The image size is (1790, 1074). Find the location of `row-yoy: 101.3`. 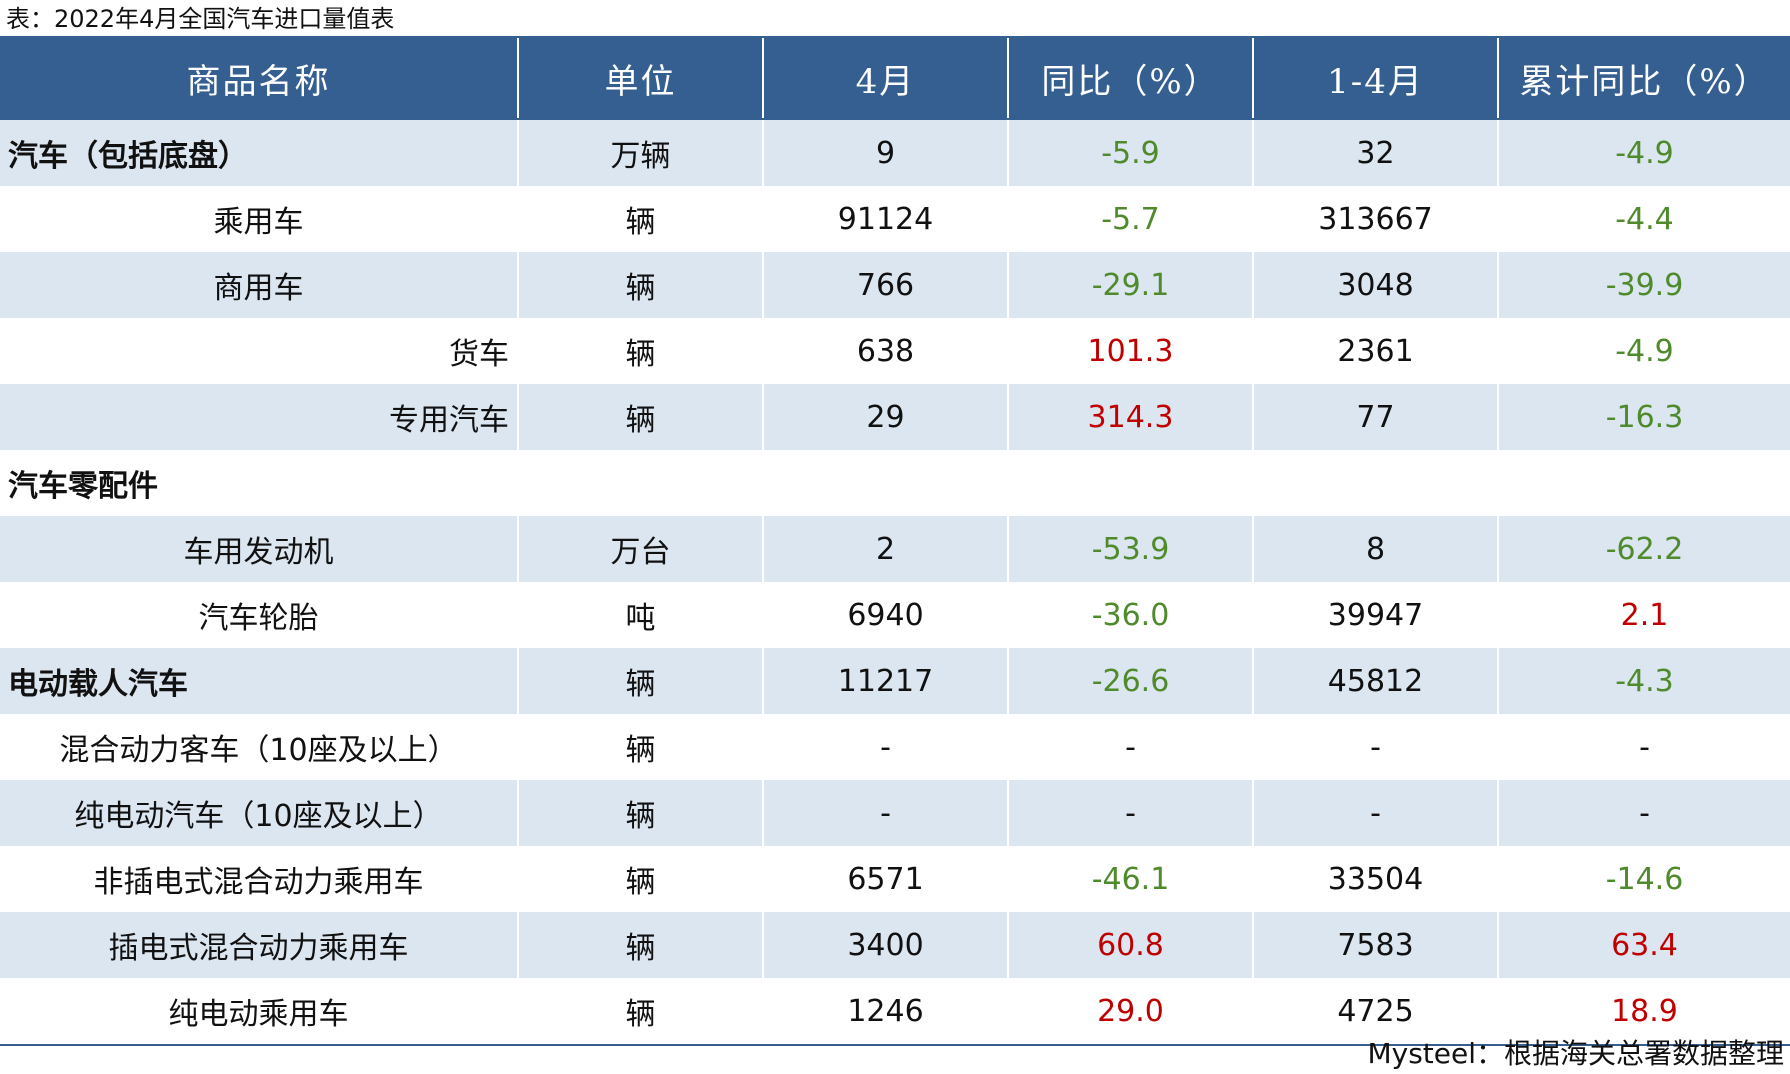

row-yoy: 101.3 is located at coordinates (1130, 351).